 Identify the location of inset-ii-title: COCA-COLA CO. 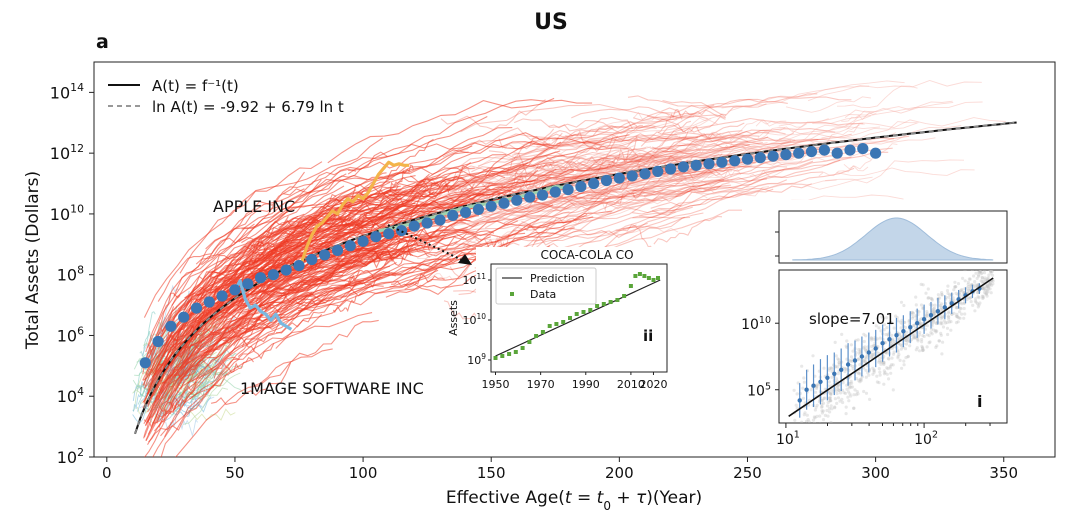
(586, 255).